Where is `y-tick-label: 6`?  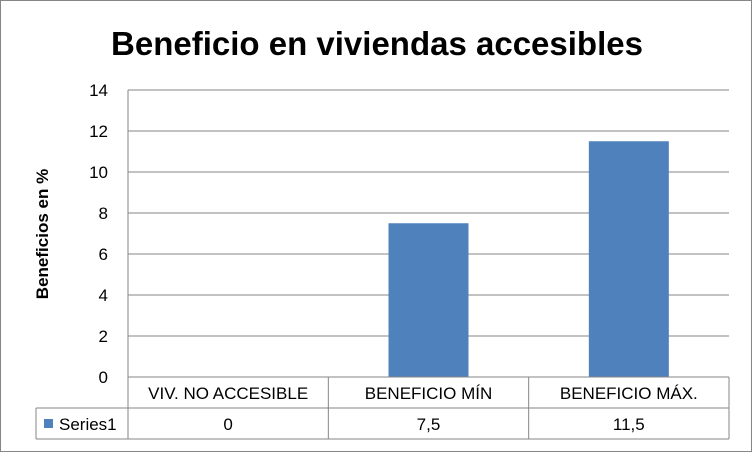
y-tick-label: 6 is located at coordinates (103, 254).